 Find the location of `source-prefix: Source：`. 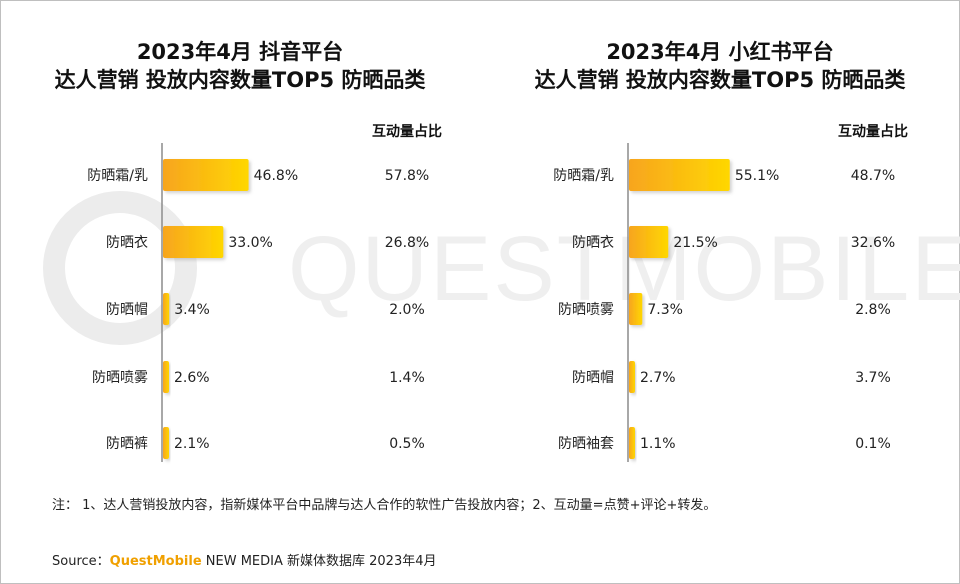

source-prefix: Source： is located at coordinates (81, 561).